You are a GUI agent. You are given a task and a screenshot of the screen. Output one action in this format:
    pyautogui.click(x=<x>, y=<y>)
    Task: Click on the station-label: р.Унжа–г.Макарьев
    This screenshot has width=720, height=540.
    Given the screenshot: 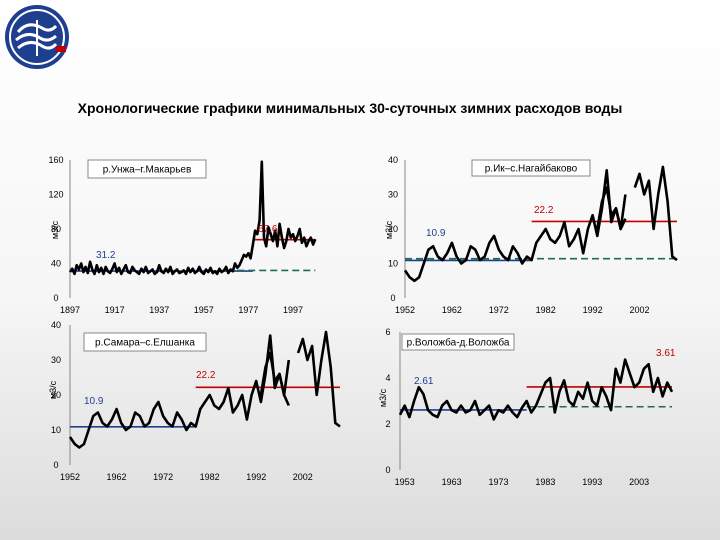 What is the action you would take?
    pyautogui.click(x=147, y=170)
    